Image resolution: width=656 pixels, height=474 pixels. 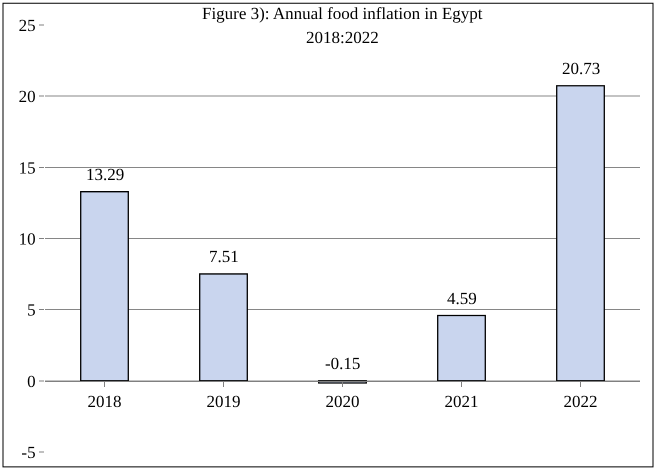 What do you see at coordinates (27, 168) in the screenshot?
I see `y-tick-label: 15` at bounding box center [27, 168].